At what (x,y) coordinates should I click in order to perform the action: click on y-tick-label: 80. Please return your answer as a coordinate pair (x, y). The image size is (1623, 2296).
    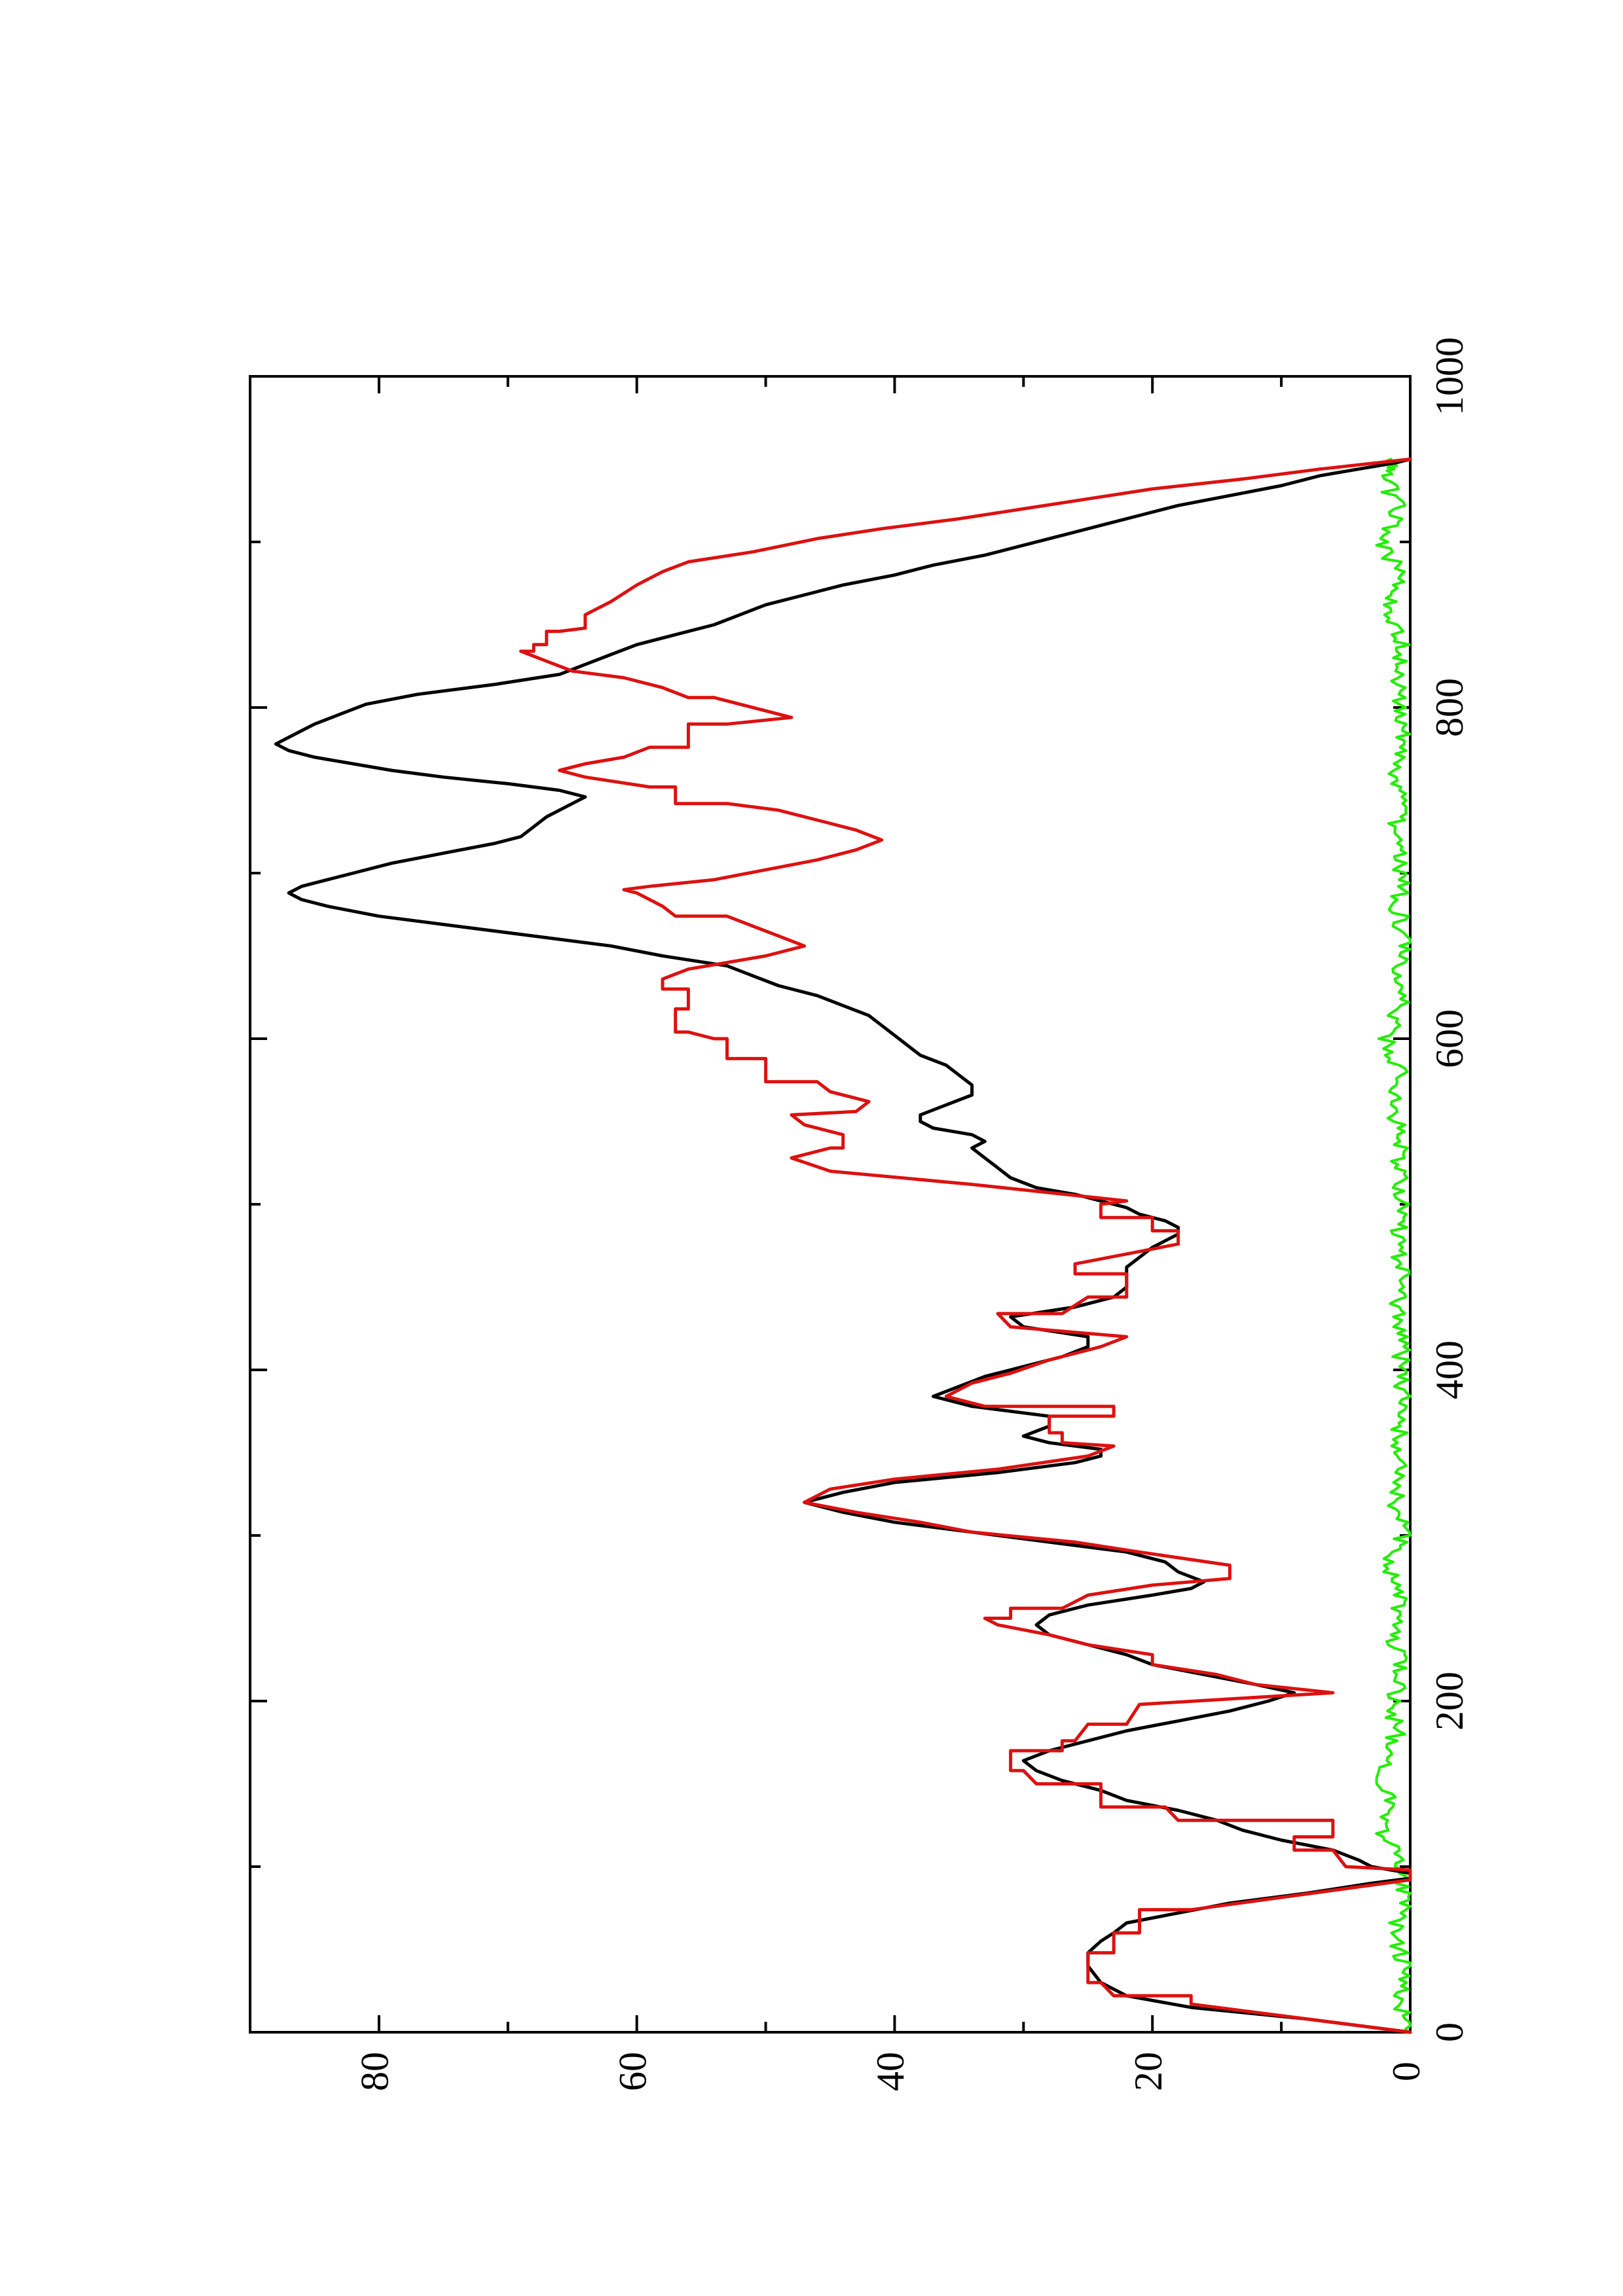
    Looking at the image, I should click on (375, 2071).